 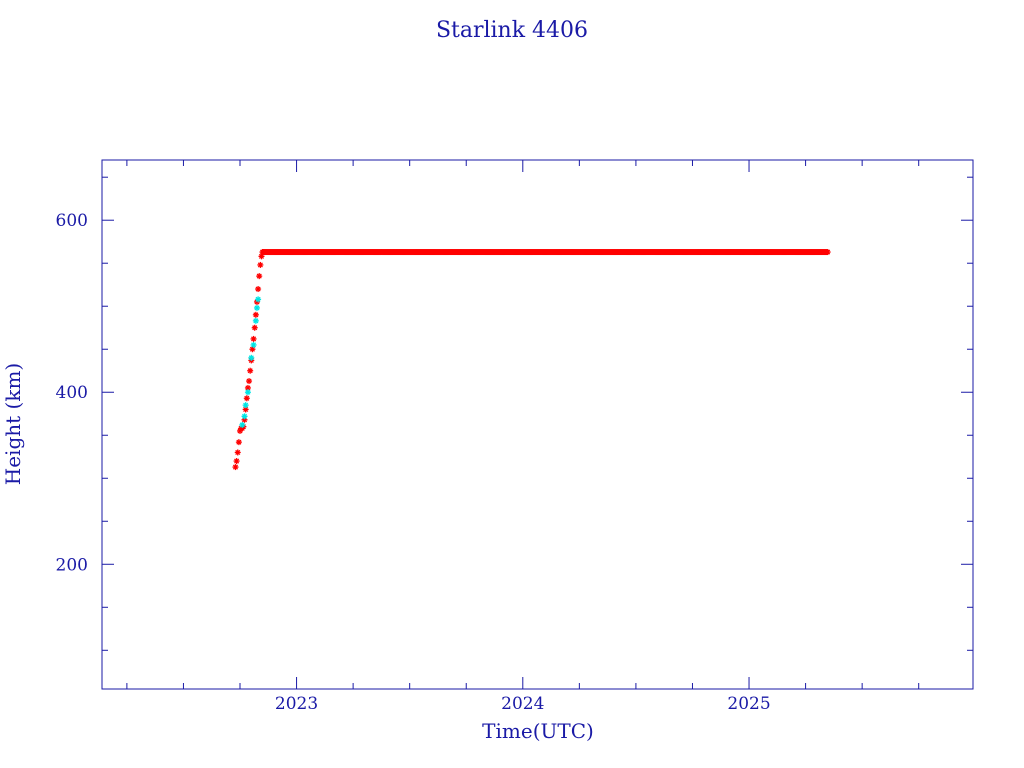 I want to click on y-tick-label: 200, so click(x=72, y=565).